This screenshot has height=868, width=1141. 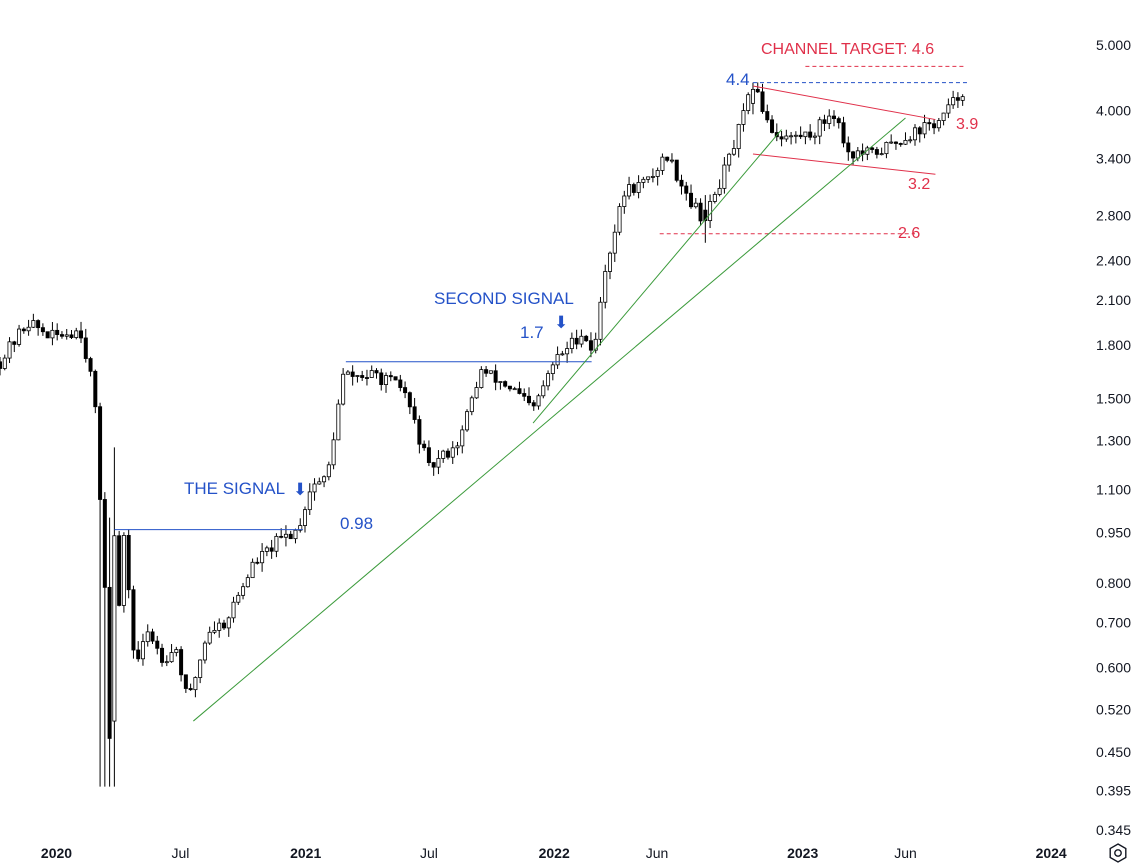 What do you see at coordinates (802, 853) in the screenshot?
I see `x-tick-label: 2023` at bounding box center [802, 853].